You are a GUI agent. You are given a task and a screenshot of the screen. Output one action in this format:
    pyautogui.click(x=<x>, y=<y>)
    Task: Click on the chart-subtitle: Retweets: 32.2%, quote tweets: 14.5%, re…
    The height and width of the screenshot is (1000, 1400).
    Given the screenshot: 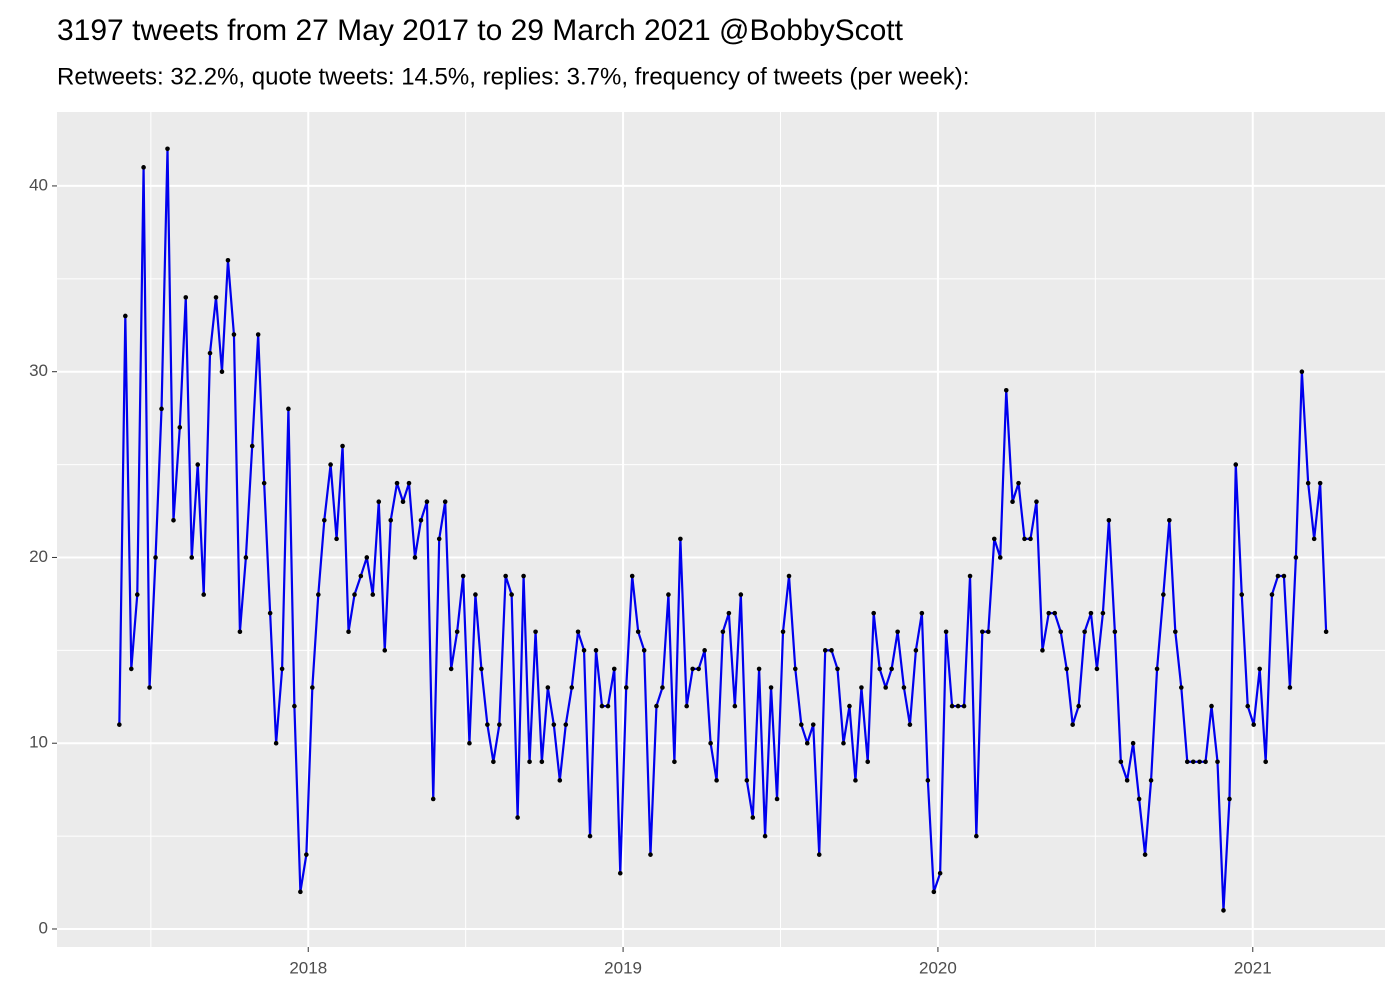 What is the action you would take?
    pyautogui.click(x=513, y=76)
    